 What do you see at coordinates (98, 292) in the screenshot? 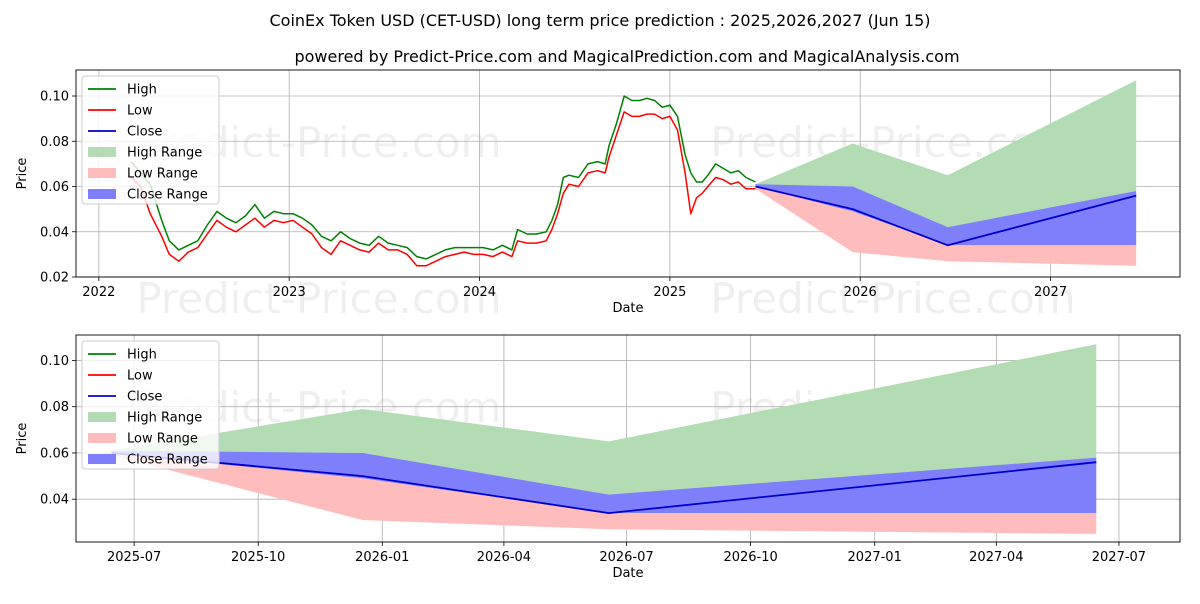
I see `x-tick-label: 2022` at bounding box center [98, 292].